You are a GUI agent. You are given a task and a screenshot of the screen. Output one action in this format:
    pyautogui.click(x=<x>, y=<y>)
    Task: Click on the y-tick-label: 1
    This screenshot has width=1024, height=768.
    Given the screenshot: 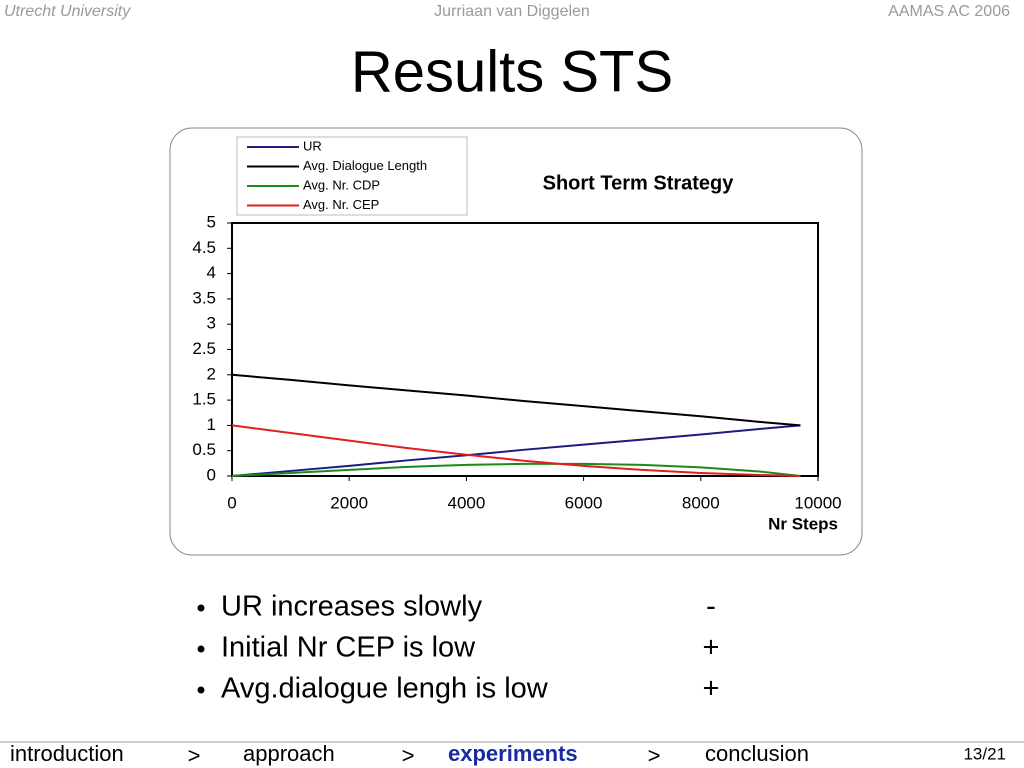 What is the action you would take?
    pyautogui.click(x=211, y=424)
    